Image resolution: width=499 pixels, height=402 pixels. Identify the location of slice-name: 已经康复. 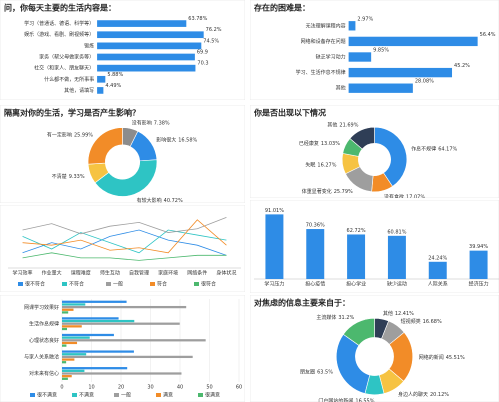
(309, 142).